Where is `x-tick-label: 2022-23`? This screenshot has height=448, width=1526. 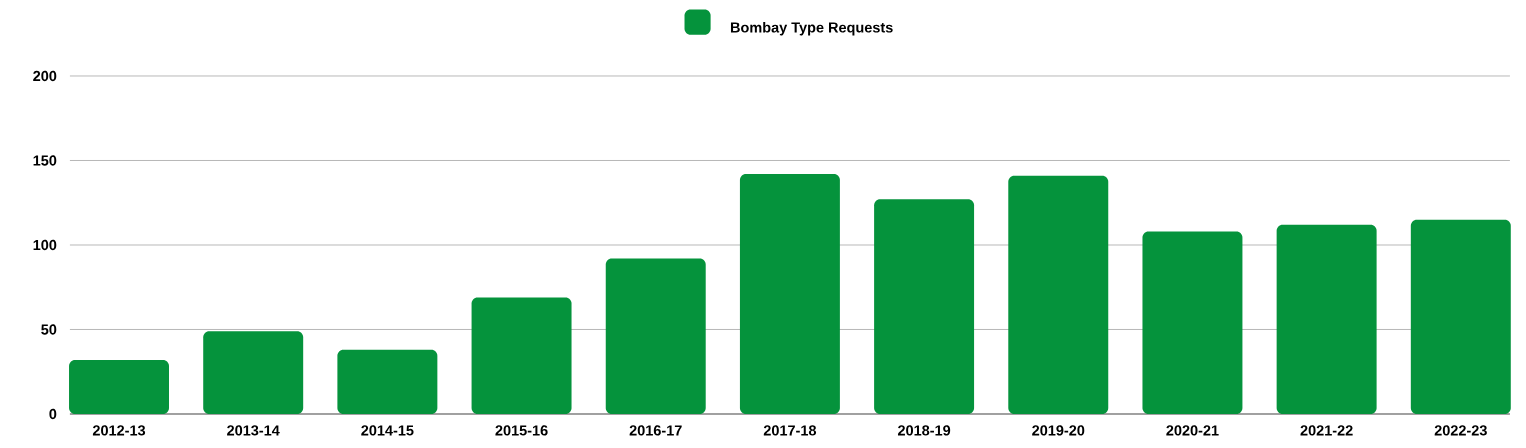
x-tick-label: 2022-23 is located at coordinates (1460, 430).